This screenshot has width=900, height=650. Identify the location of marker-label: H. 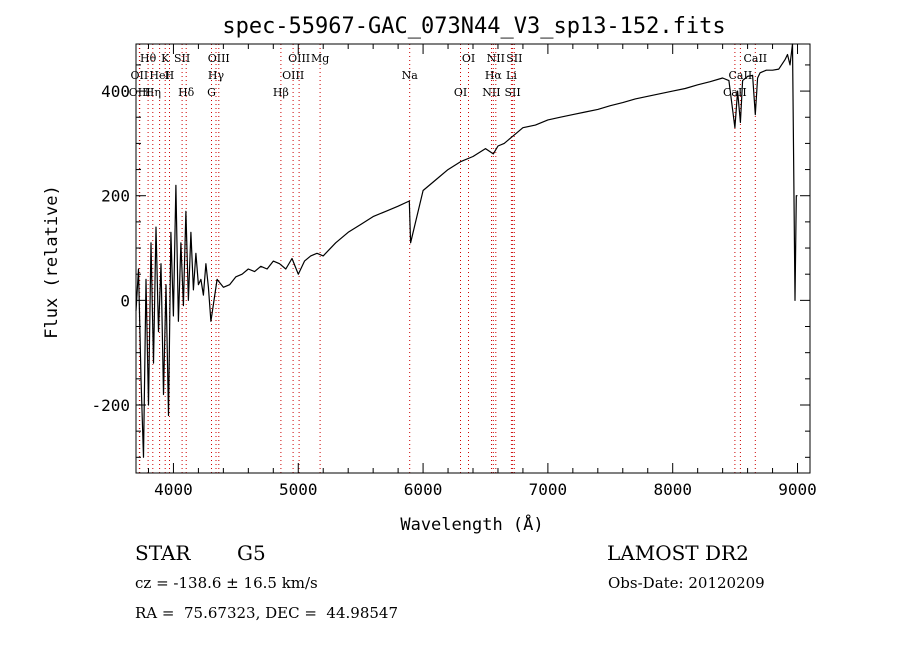
(170, 75).